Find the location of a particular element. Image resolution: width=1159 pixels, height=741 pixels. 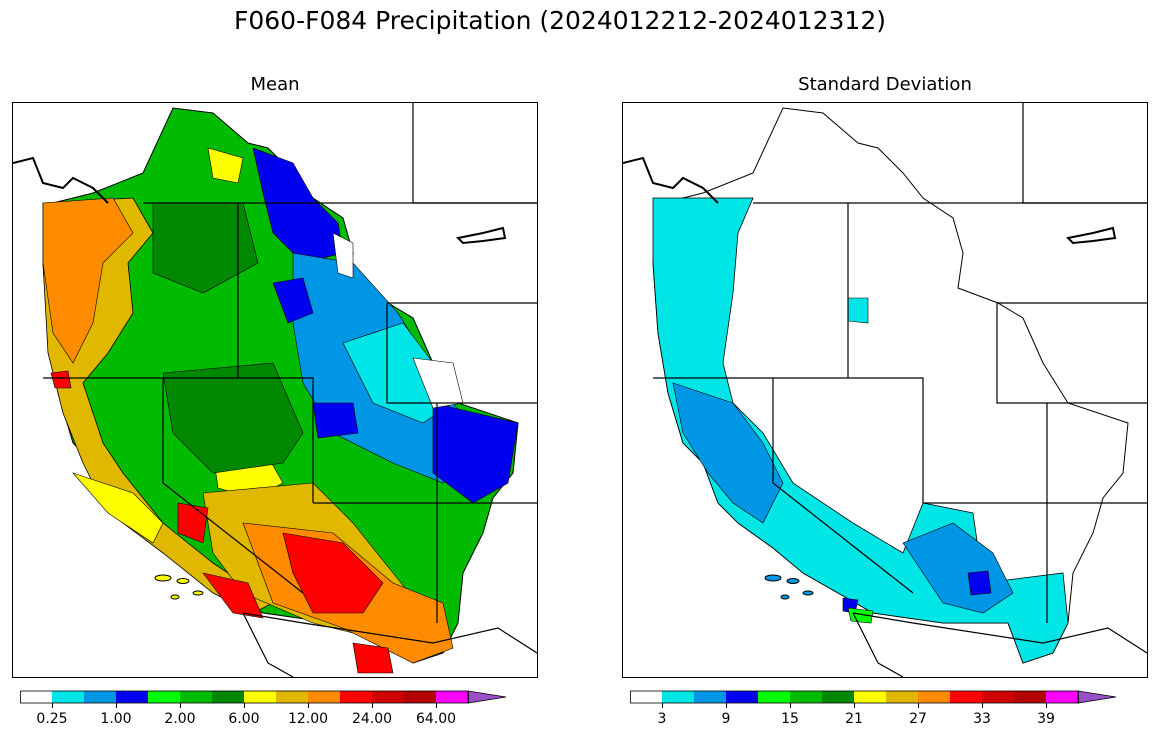

panel-title-stddev: Standard Deviation is located at coordinates (885, 84).